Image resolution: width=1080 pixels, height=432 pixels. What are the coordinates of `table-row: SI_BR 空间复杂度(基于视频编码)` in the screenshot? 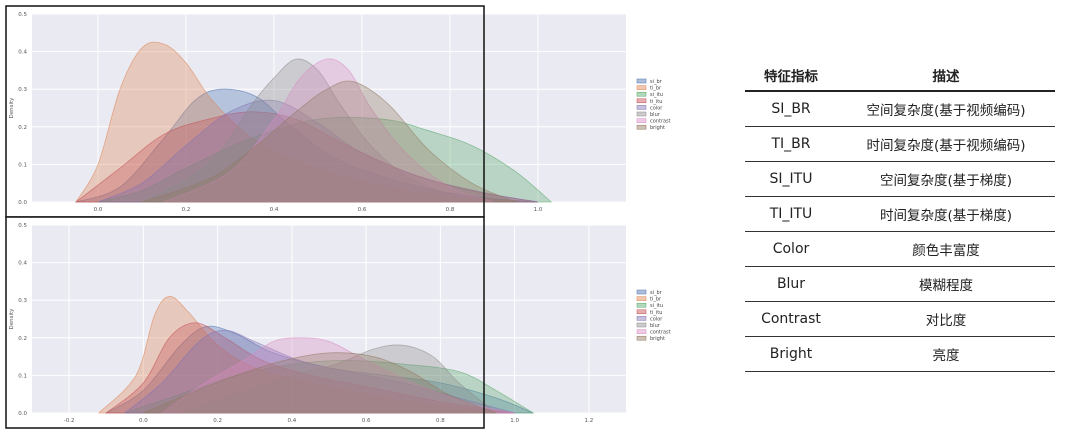 It's located at (900, 109).